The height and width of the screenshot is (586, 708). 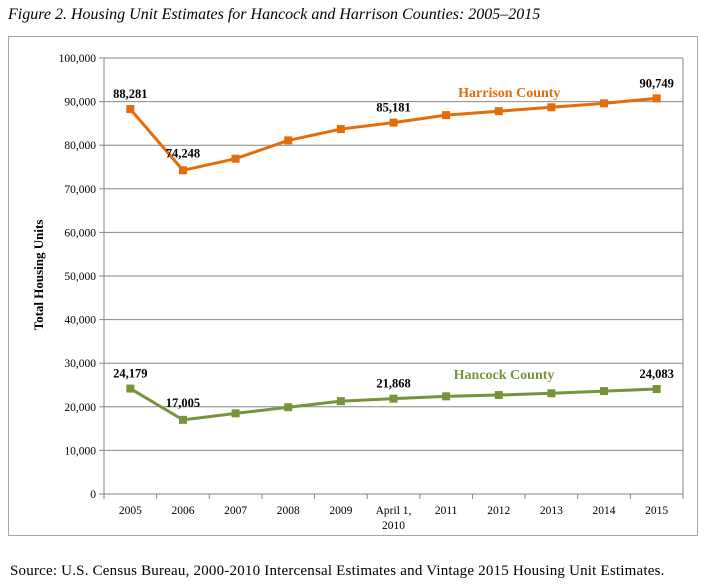 What do you see at coordinates (498, 511) in the screenshot?
I see `x-tick-label: 2012` at bounding box center [498, 511].